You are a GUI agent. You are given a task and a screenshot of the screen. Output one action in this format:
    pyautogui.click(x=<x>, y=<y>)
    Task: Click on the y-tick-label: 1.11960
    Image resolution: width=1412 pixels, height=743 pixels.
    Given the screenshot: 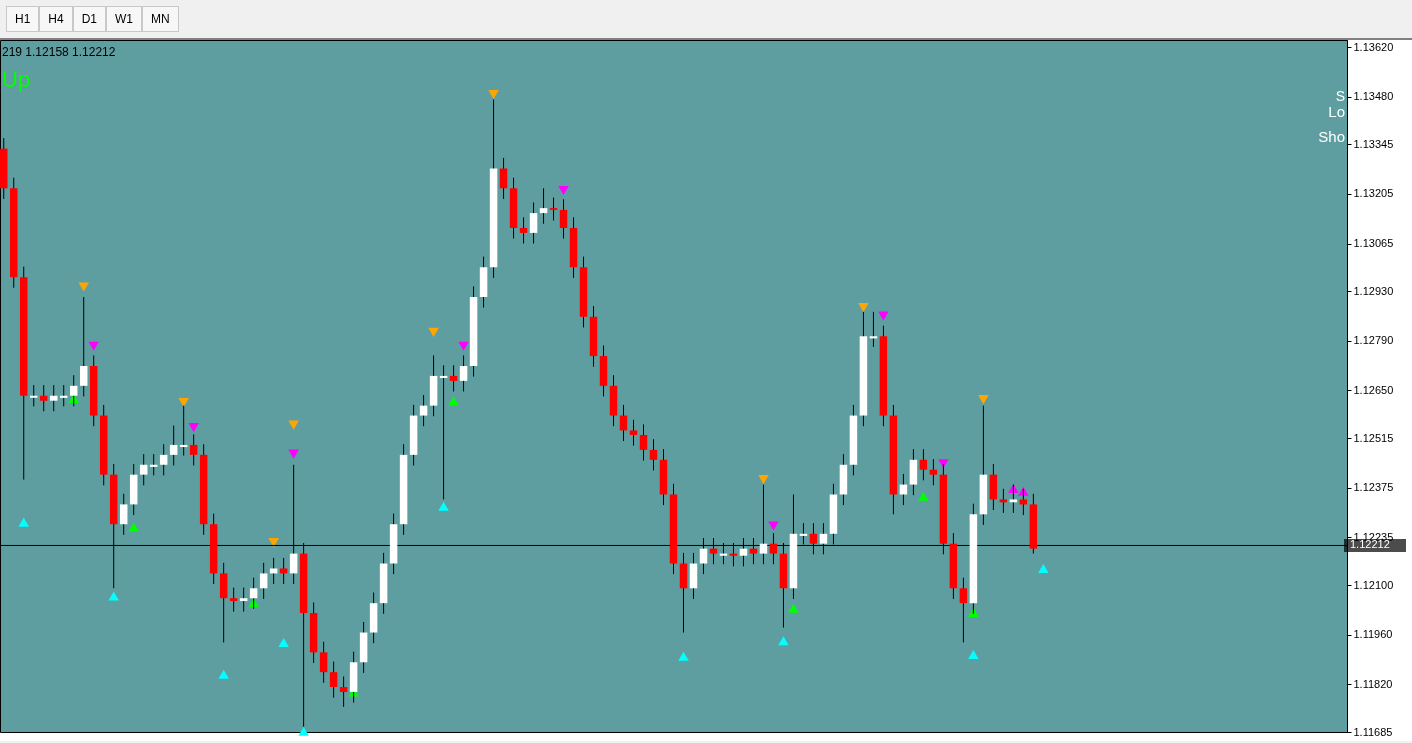 What is the action you would take?
    pyautogui.click(x=1373, y=634)
    